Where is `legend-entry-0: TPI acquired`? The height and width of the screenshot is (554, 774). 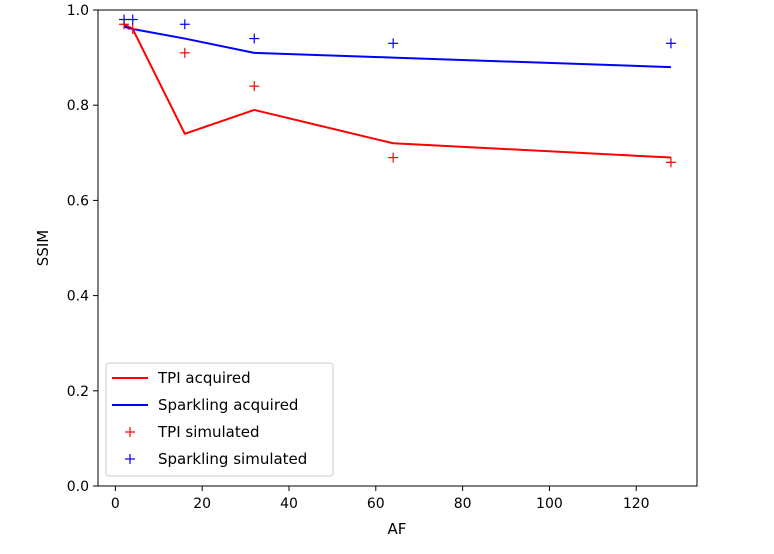
legend-entry-0: TPI acquired is located at coordinates (204, 378).